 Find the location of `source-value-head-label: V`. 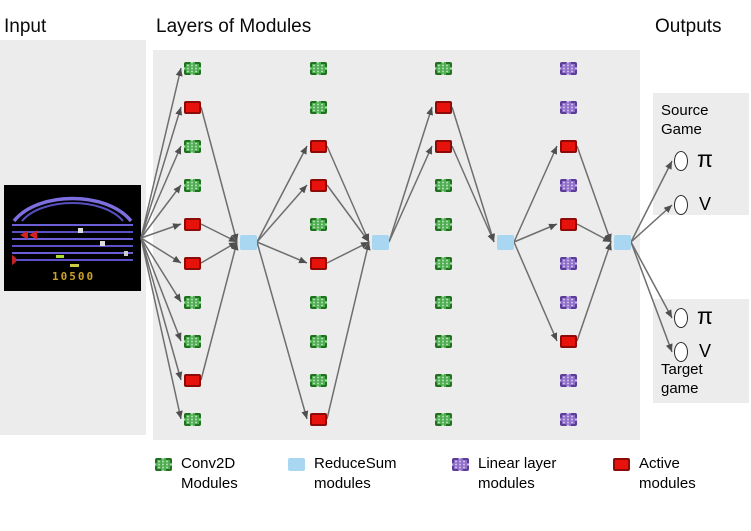

source-value-head-label: V is located at coordinates (705, 204).